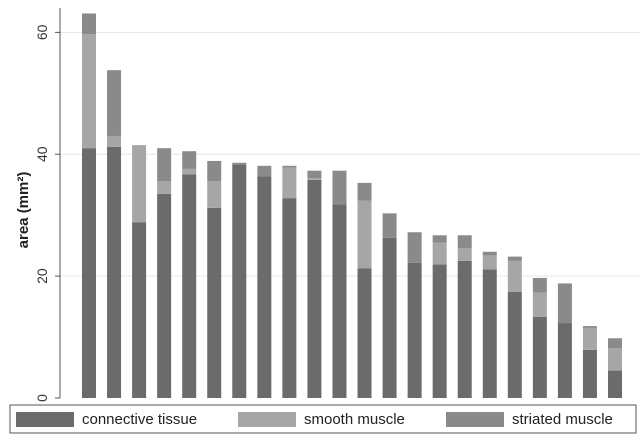 This screenshot has width=641, height=438. What do you see at coordinates (47, 213) in the screenshot?
I see `y-ticks: 0 20 40 60` at bounding box center [47, 213].